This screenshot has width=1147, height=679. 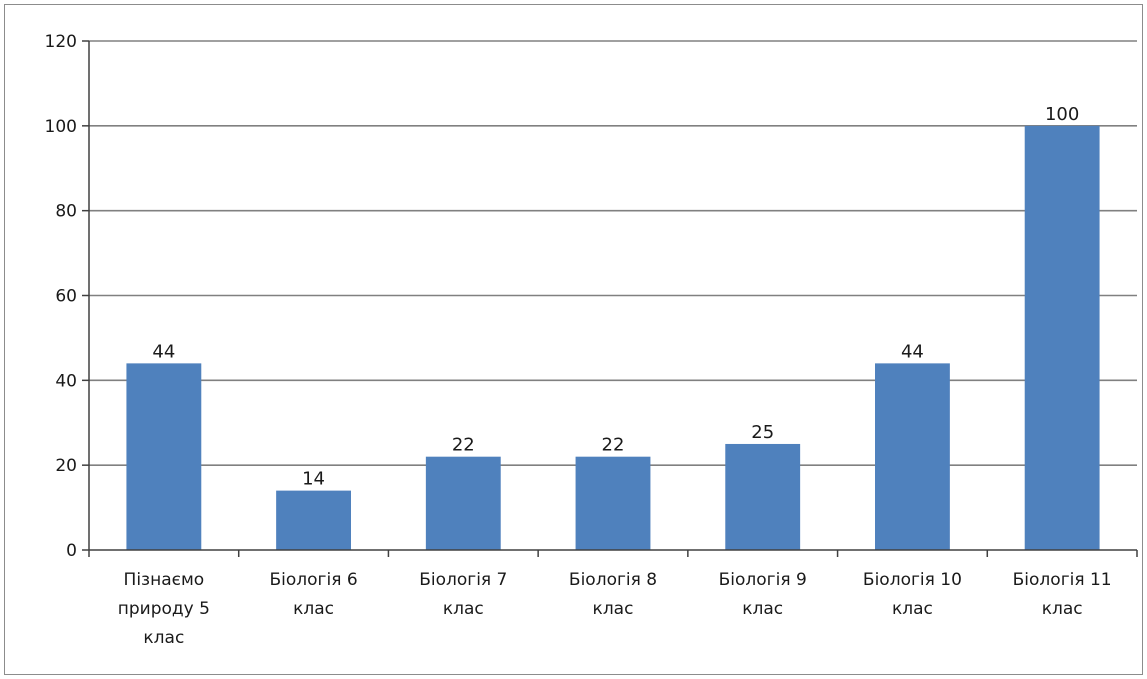 What do you see at coordinates (763, 594) in the screenshot?
I see `x-tick-label: Біологія 9 клас` at bounding box center [763, 594].